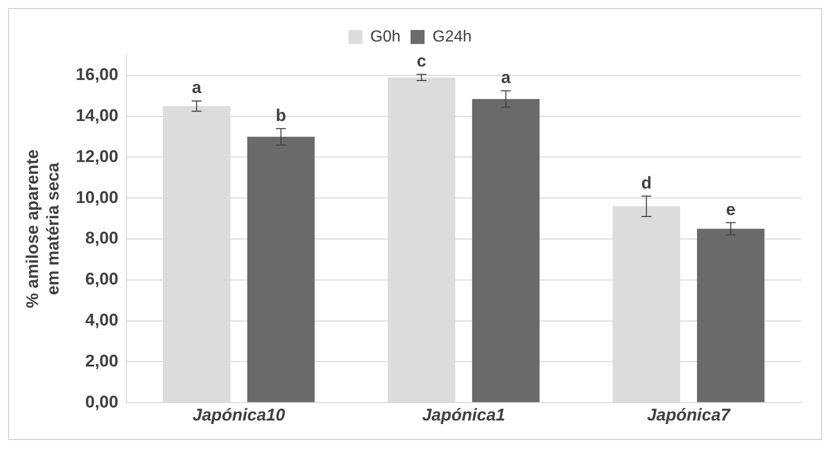  I want to click on annotation: e, so click(731, 209).